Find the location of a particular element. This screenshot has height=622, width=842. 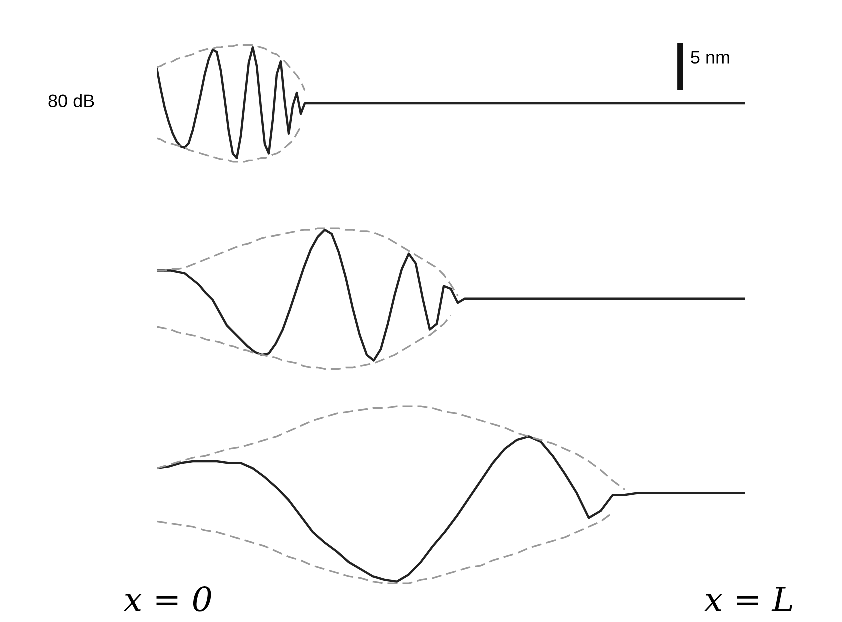

text: 80 dB is located at coordinates (71, 101).